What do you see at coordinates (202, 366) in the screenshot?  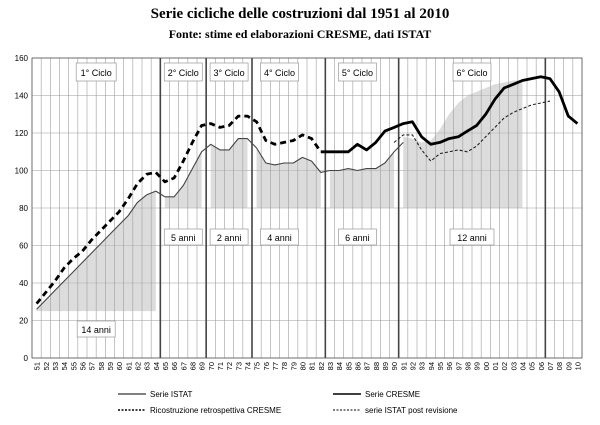 I see `x-tick-label: 69` at bounding box center [202, 366].